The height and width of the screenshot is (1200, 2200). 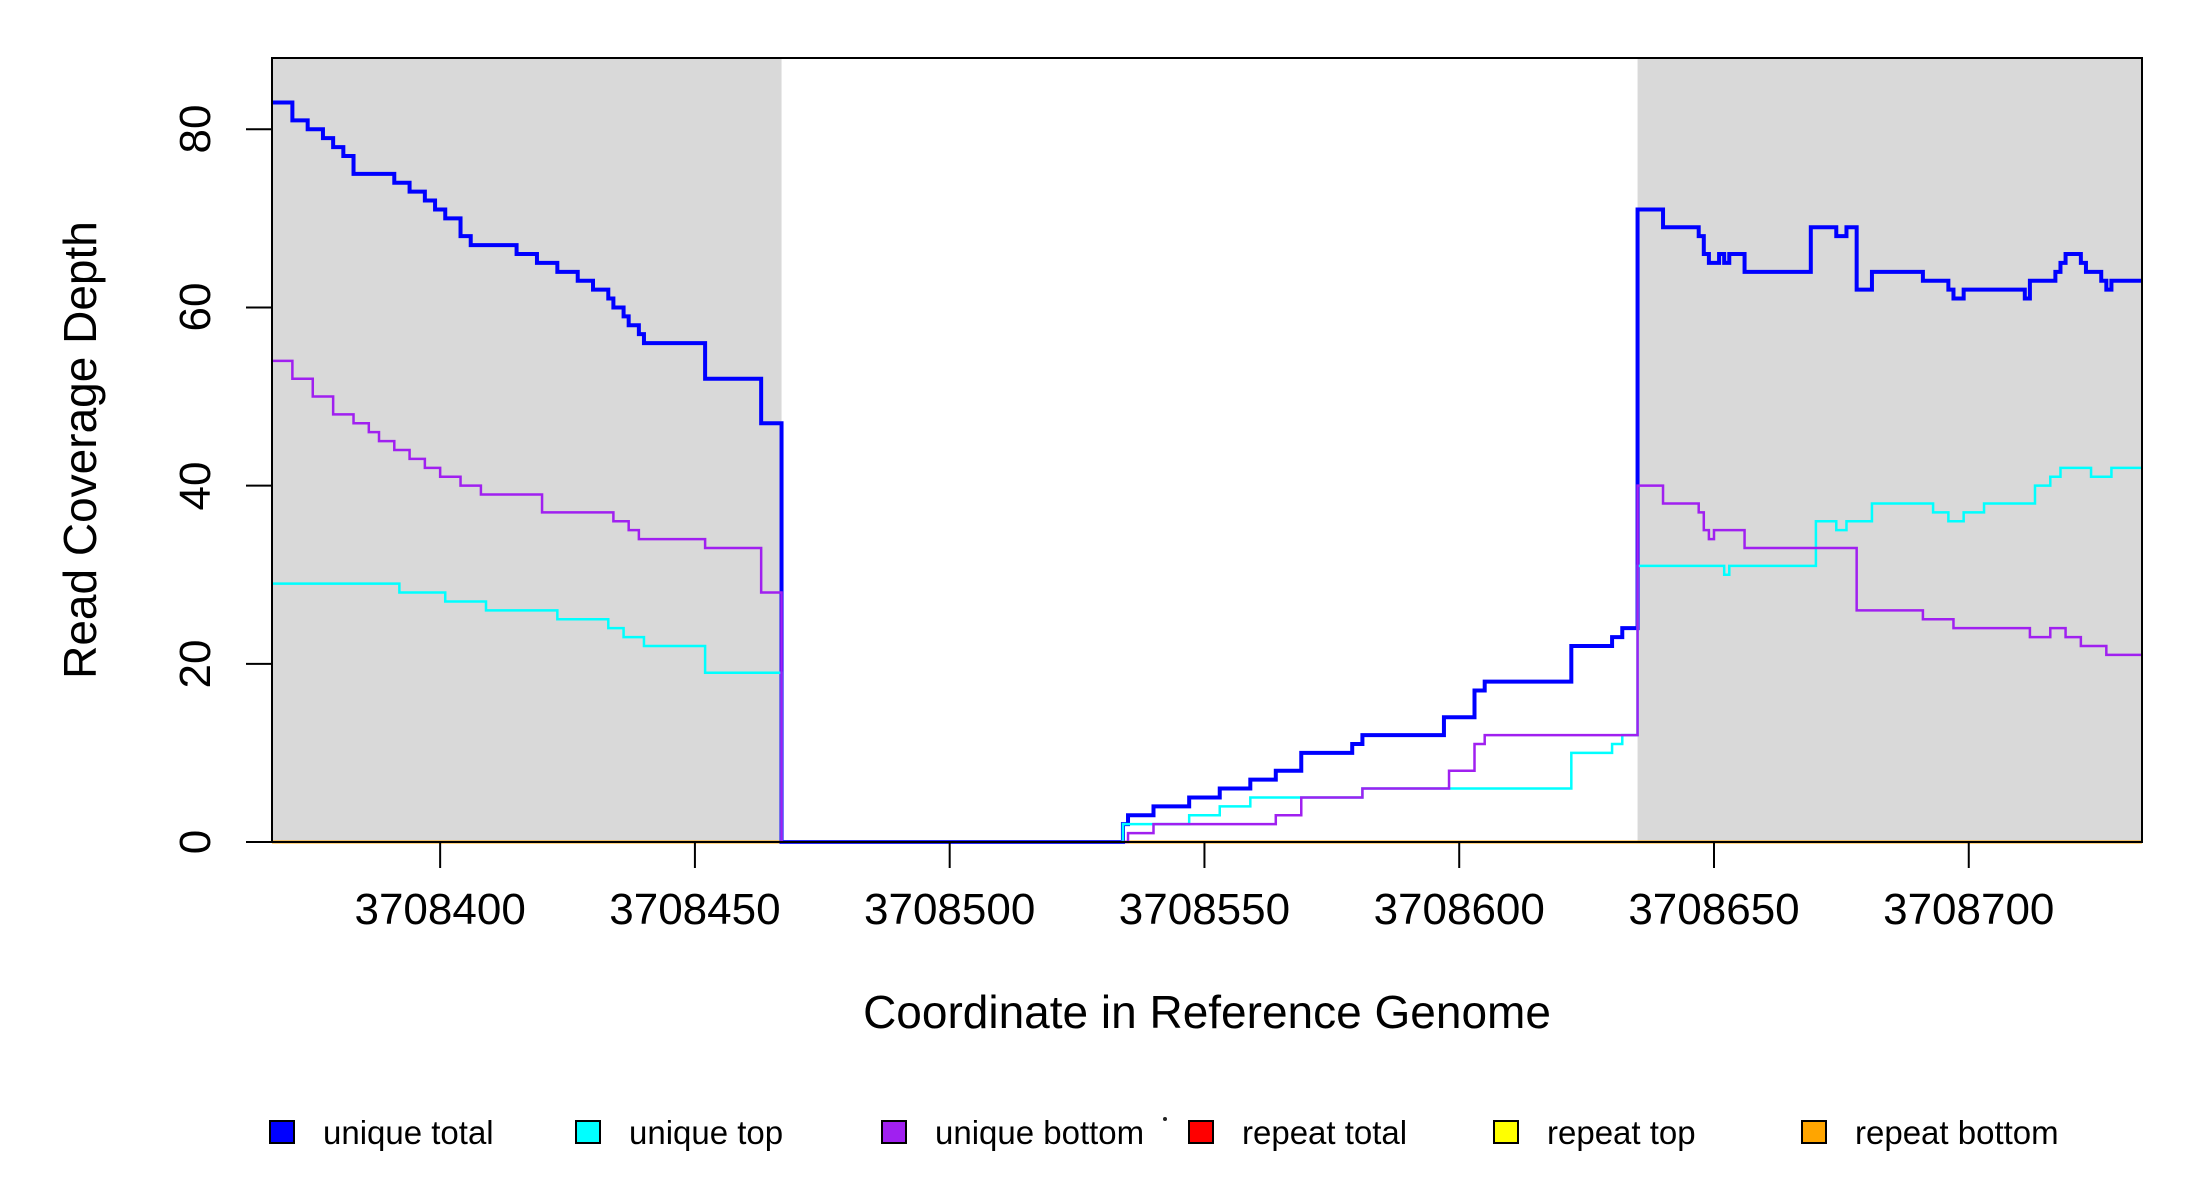 What do you see at coordinates (408, 1132) in the screenshot?
I see `legend-label: unique total` at bounding box center [408, 1132].